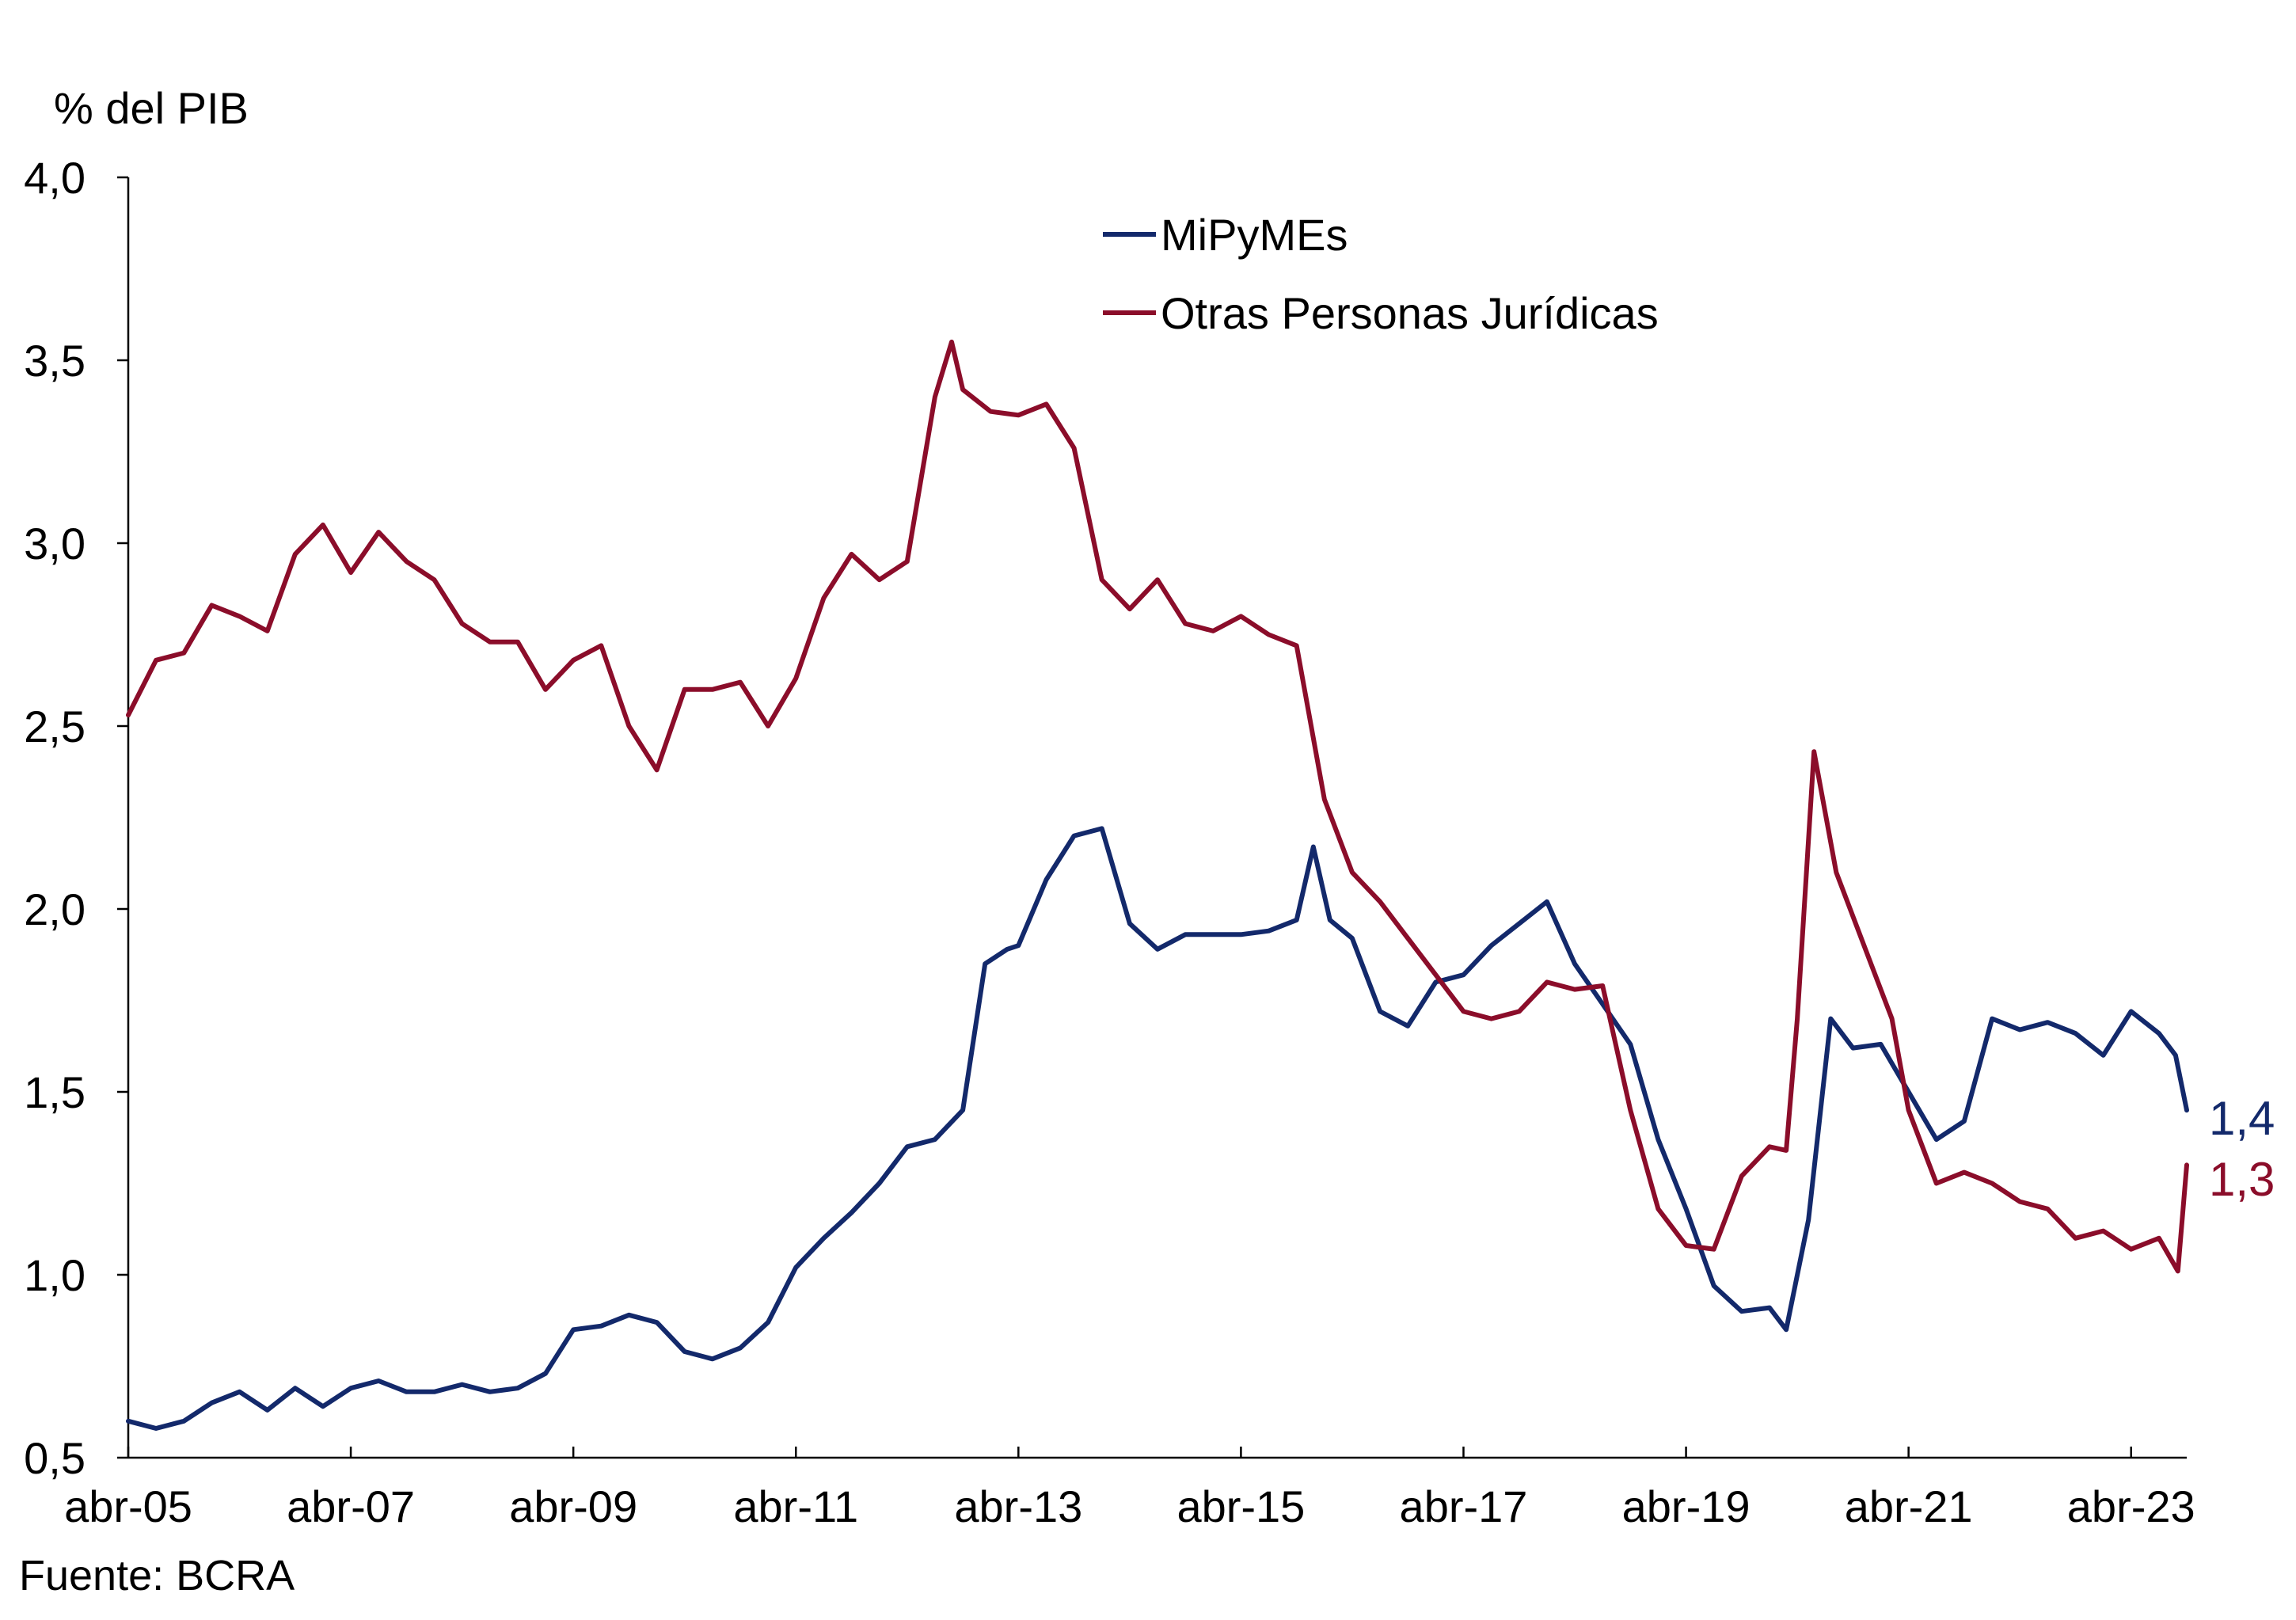 The height and width of the screenshot is (1620, 2296). I want to click on x-tick-label: abr-13, so click(1018, 1506).